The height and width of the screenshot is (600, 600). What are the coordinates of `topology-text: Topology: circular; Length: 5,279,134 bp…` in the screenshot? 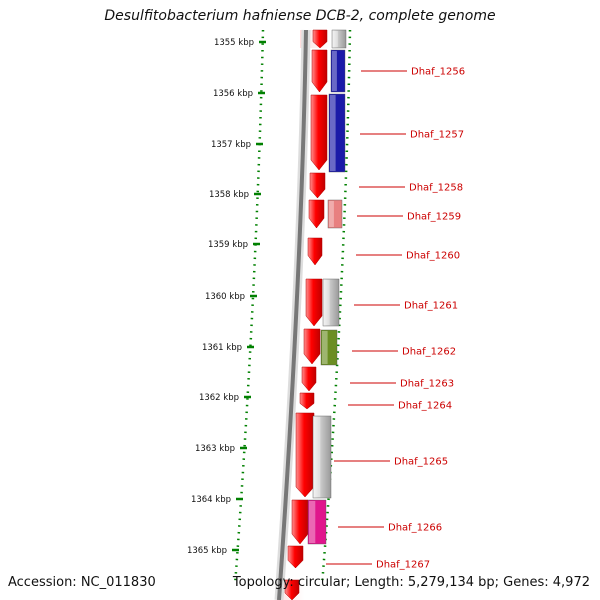 It's located at (411, 582).